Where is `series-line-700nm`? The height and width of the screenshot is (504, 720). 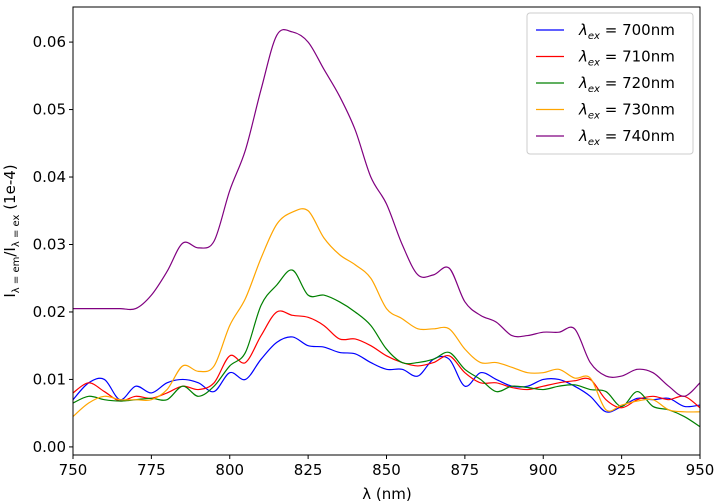
series-line-700nm is located at coordinates (386, 374).